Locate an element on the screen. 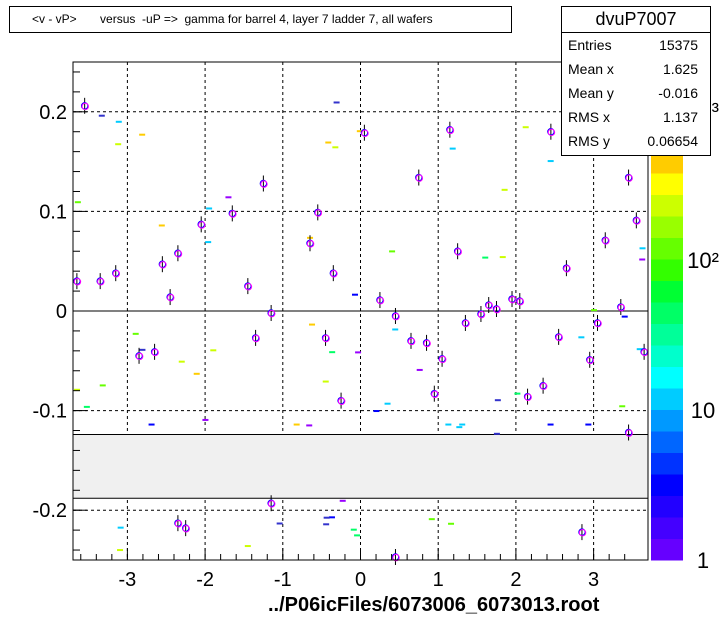 The height and width of the screenshot is (620, 720). colorbar-label: 10 is located at coordinates (703, 410).